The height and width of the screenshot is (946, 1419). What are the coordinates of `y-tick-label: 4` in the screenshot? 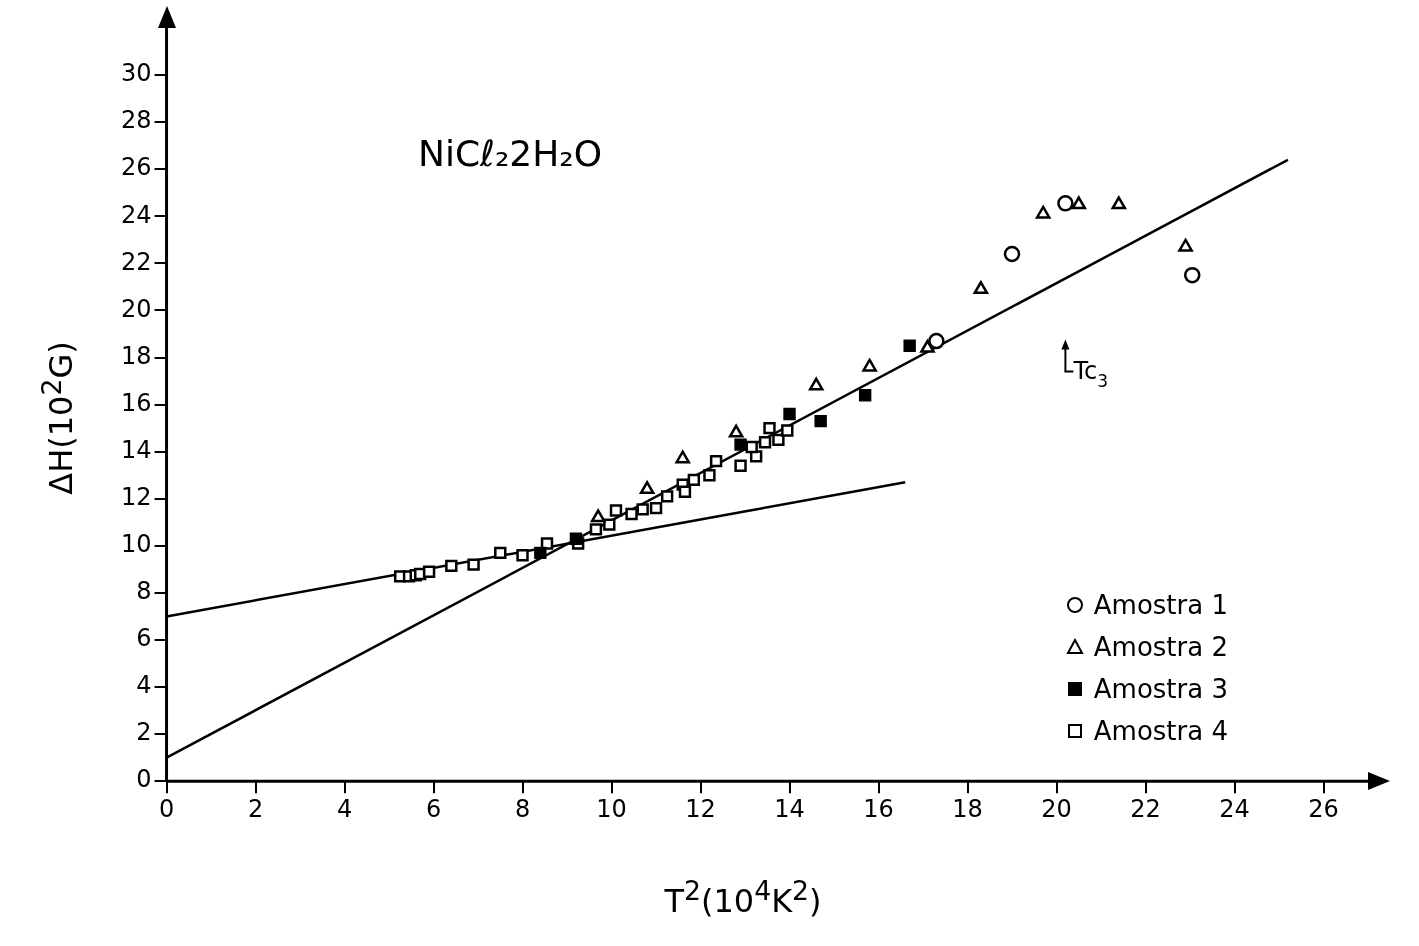 It's located at (144, 685).